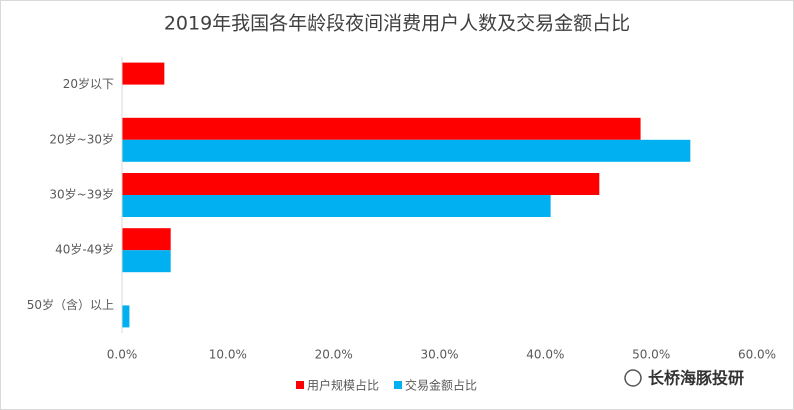  I want to click on chart-title: 2019年我国各年龄段夜间消费用户人数及交易金额占比, so click(397, 24).